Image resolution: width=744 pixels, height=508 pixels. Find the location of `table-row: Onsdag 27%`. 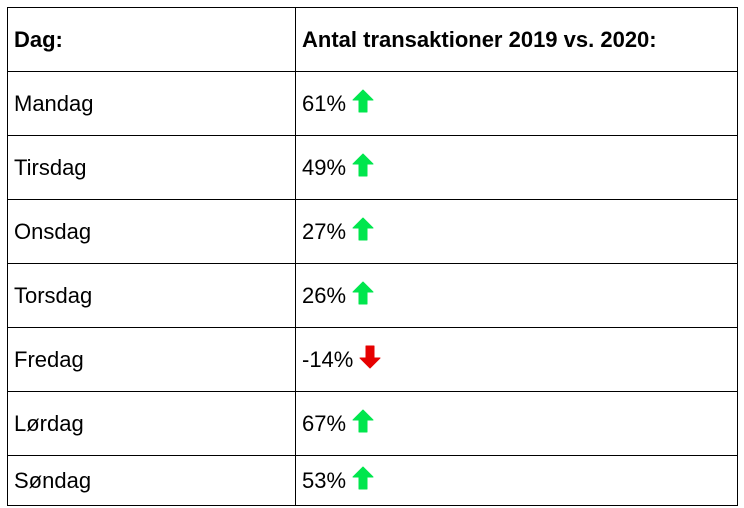

table-row: Onsdag 27% is located at coordinates (372, 231).